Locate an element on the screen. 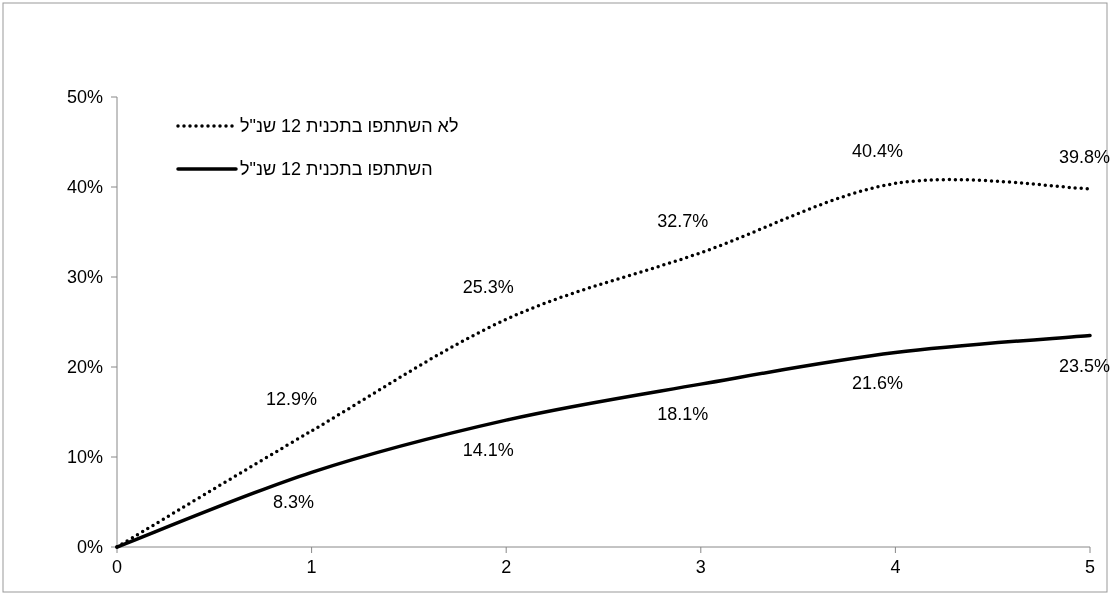 Image resolution: width=1110 pixels, height=595 pixels. legend-label: לא השתתפו בתכנית 12 שנ"ל is located at coordinates (349, 126).